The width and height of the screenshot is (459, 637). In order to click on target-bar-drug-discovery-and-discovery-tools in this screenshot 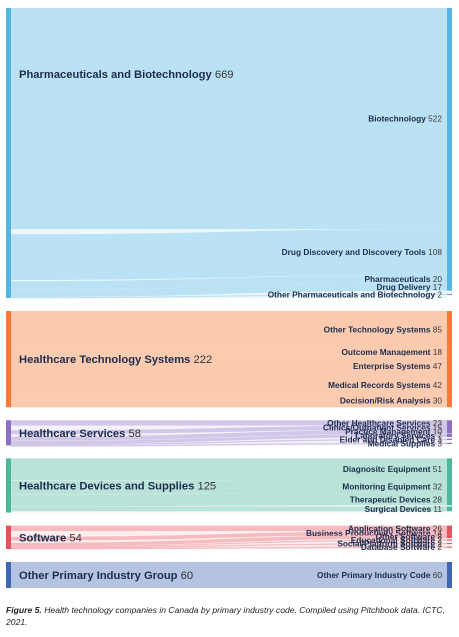, I will do `click(449, 252)`.